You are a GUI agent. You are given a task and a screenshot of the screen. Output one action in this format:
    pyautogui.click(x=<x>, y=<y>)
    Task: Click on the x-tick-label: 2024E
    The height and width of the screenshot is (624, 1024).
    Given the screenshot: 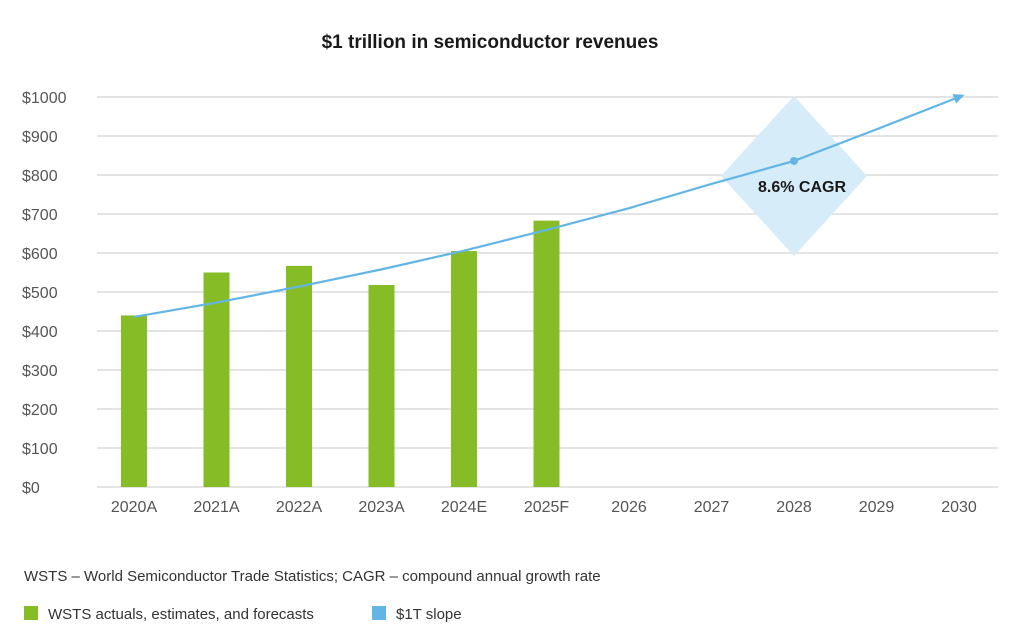 What is the action you would take?
    pyautogui.click(x=464, y=507)
    